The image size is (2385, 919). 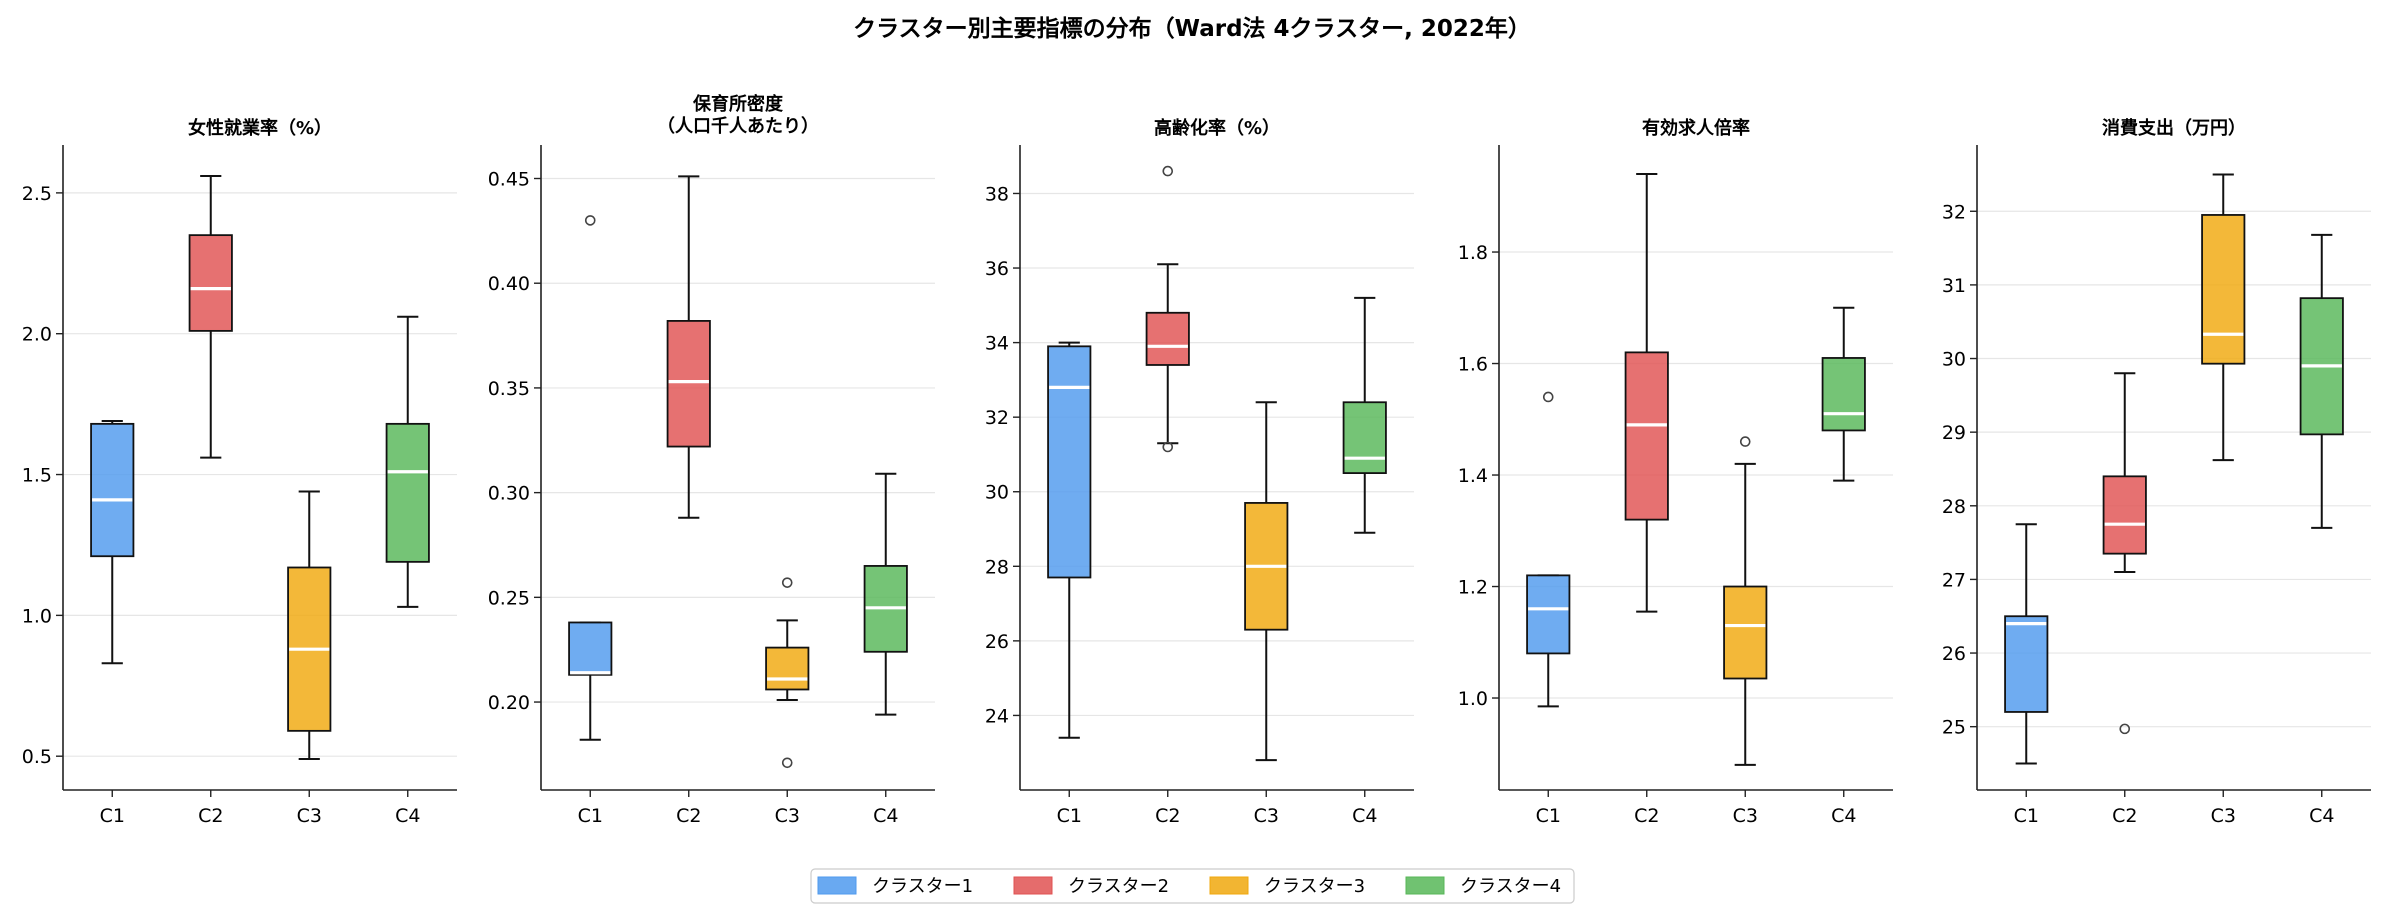 I want to click on legend-label-3: クラスター3, so click(x=1314, y=886).